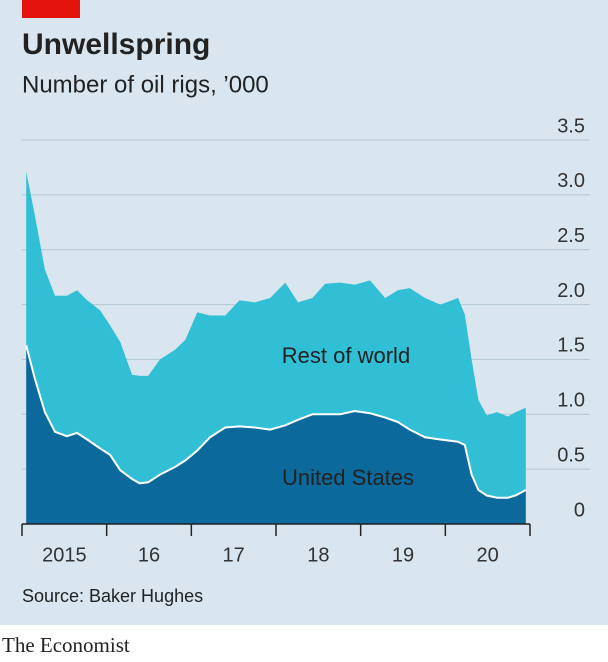 This screenshot has height=662, width=608. Describe the element at coordinates (488, 555) in the screenshot. I see `x-tick-label: 20` at that location.